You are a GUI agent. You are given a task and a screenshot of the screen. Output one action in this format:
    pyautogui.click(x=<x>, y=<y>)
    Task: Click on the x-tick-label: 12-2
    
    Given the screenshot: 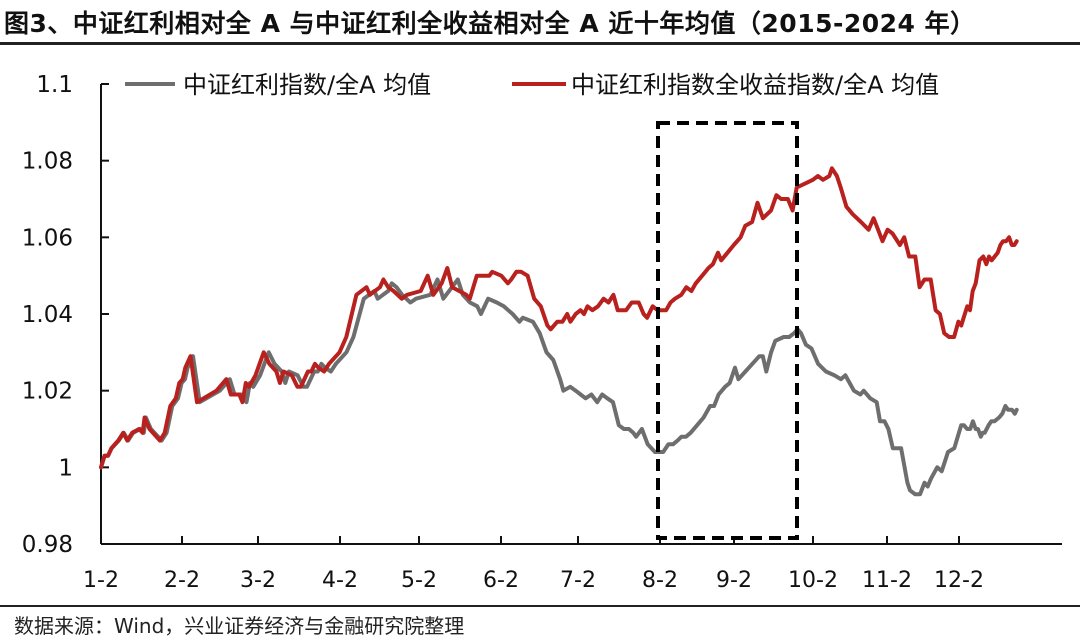 What is the action you would take?
    pyautogui.click(x=959, y=580)
    